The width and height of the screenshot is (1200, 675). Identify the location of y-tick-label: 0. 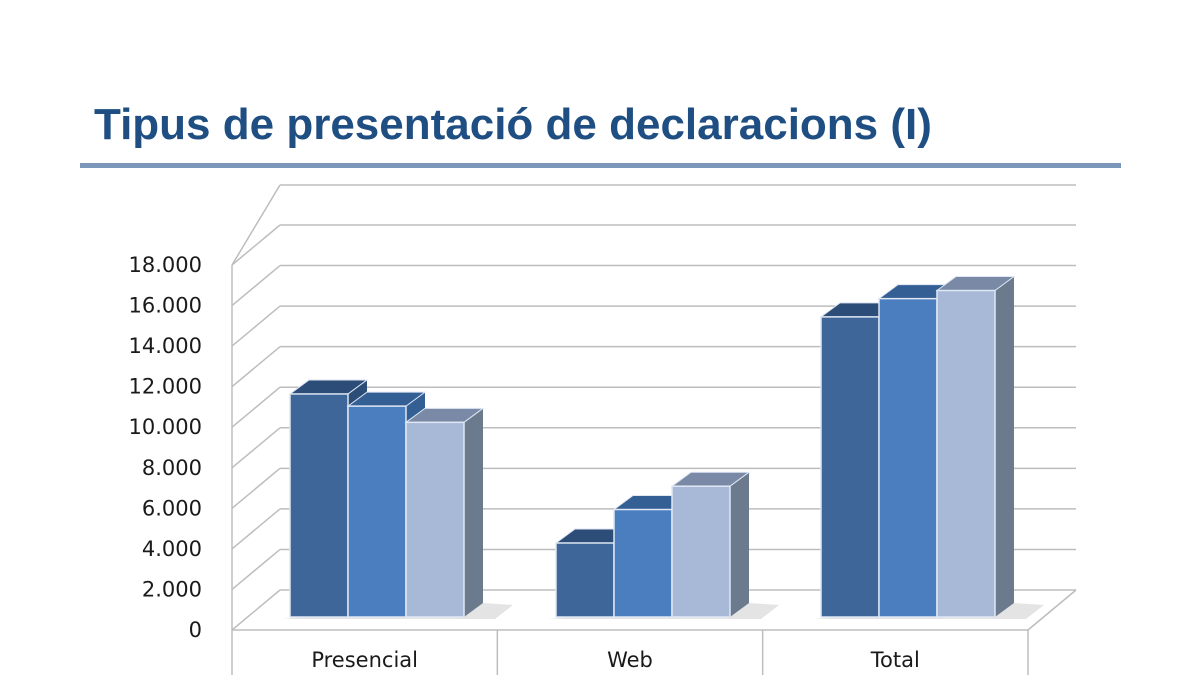
(195, 630).